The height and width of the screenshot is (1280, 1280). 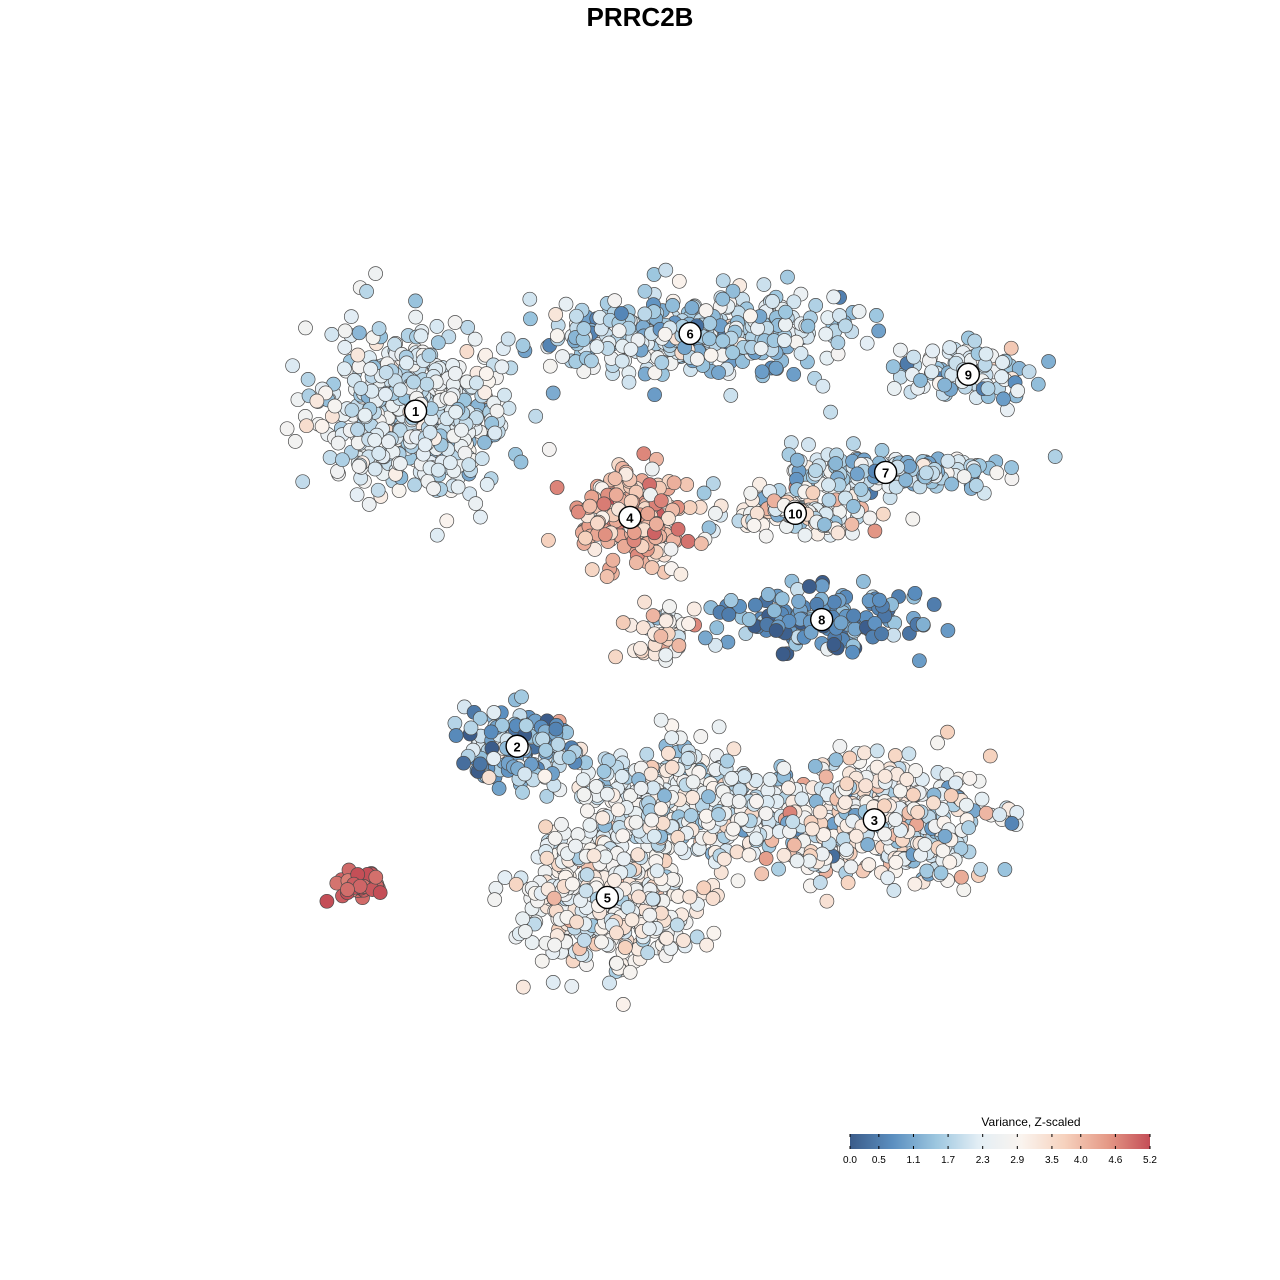 I want to click on legend-tick-label: 4.0, so click(x=1081, y=1160).